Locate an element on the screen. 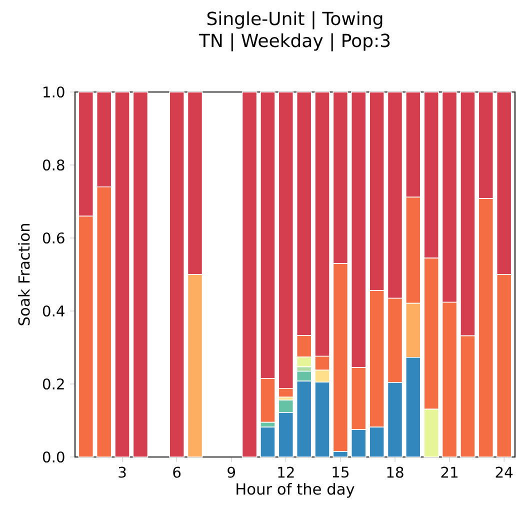  y-tick-label: 0.0 is located at coordinates (53, 457).